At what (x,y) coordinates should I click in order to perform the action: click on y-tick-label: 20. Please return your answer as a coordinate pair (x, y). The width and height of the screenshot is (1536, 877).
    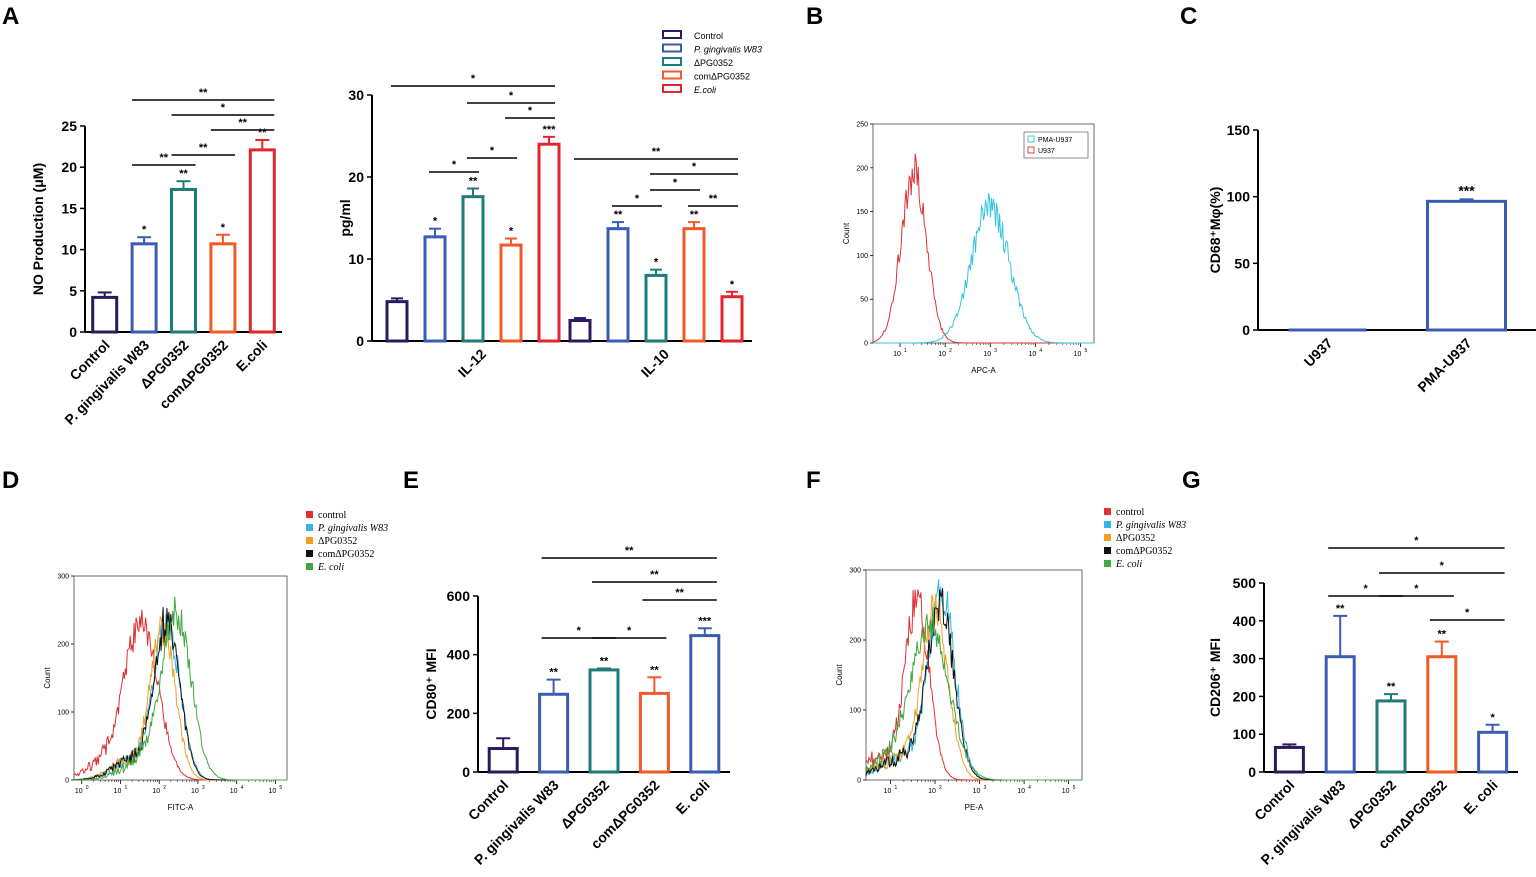
    Looking at the image, I should click on (69, 167).